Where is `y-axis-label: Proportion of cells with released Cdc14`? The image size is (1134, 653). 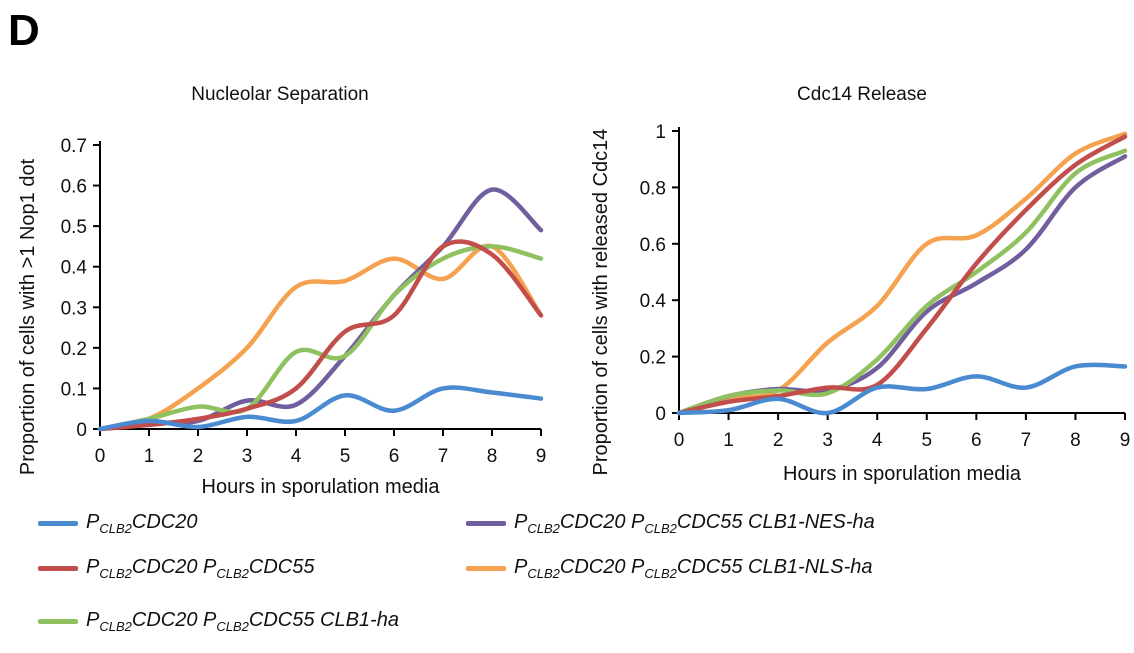
y-axis-label: Proportion of cells with released Cdc14 is located at coordinates (601, 302).